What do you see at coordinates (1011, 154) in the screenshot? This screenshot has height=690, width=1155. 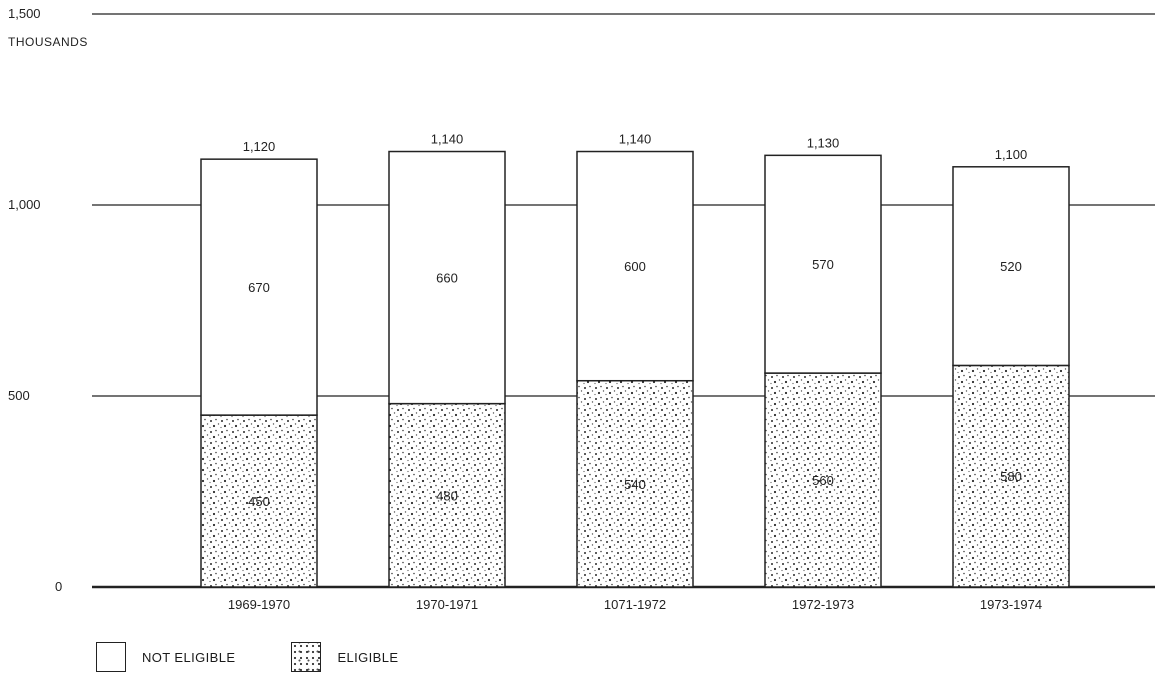 I see `bar-total-label: 1,100` at bounding box center [1011, 154].